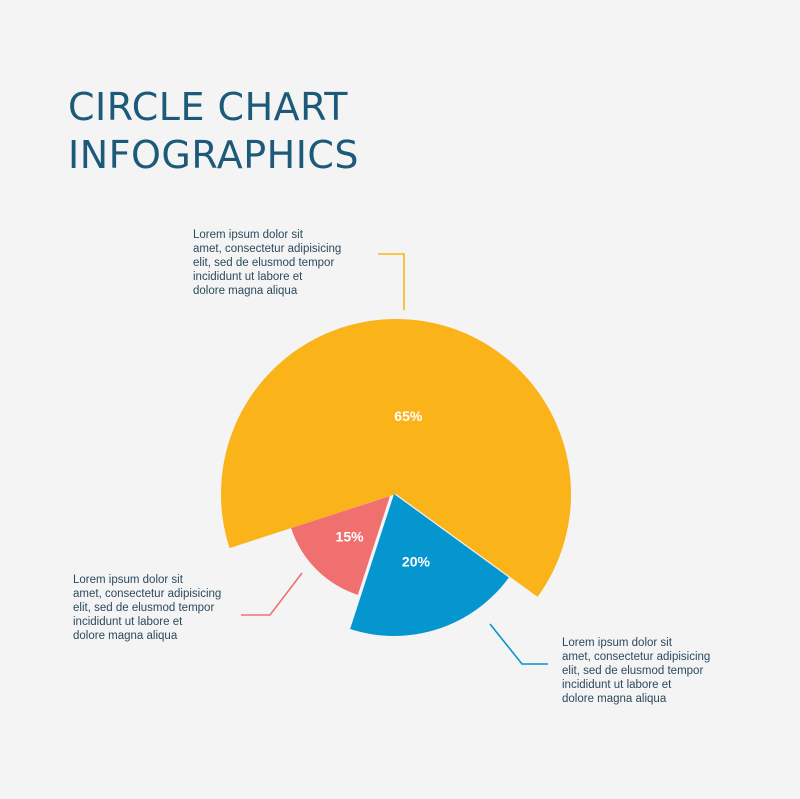 This screenshot has height=799, width=800. I want to click on slice-label-20pct: 20%, so click(416, 562).